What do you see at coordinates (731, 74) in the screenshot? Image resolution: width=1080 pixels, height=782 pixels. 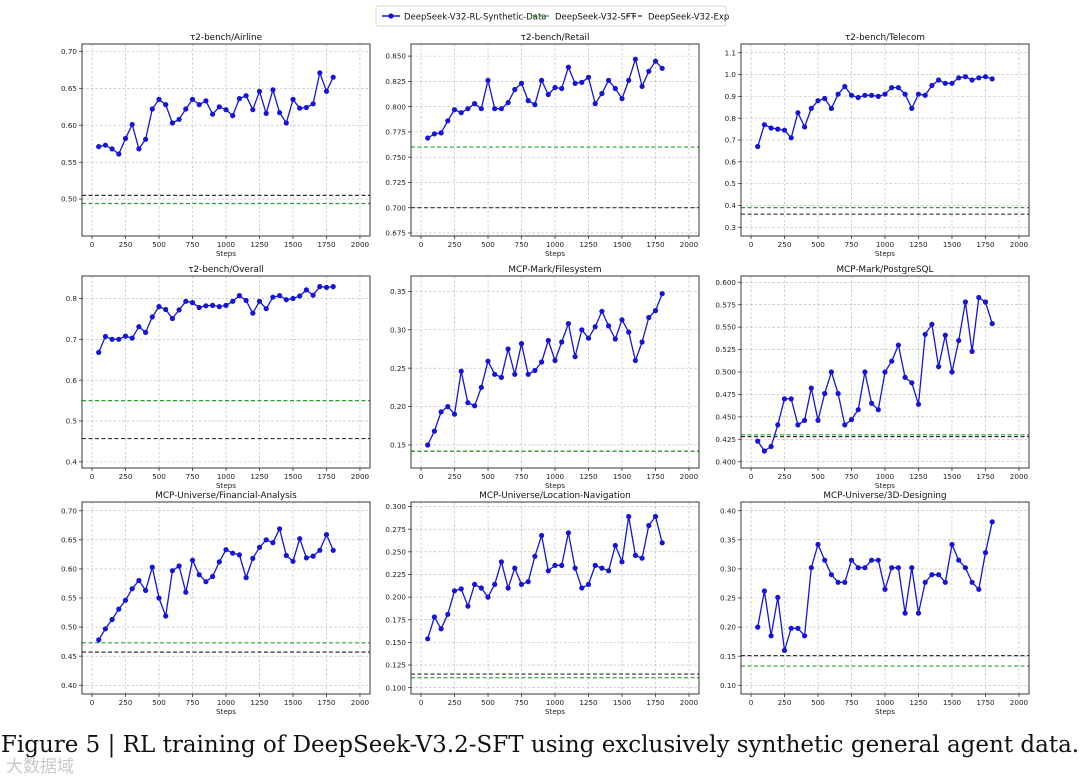 I see `chart-3-y-tick-label: 1.0` at bounding box center [731, 74].